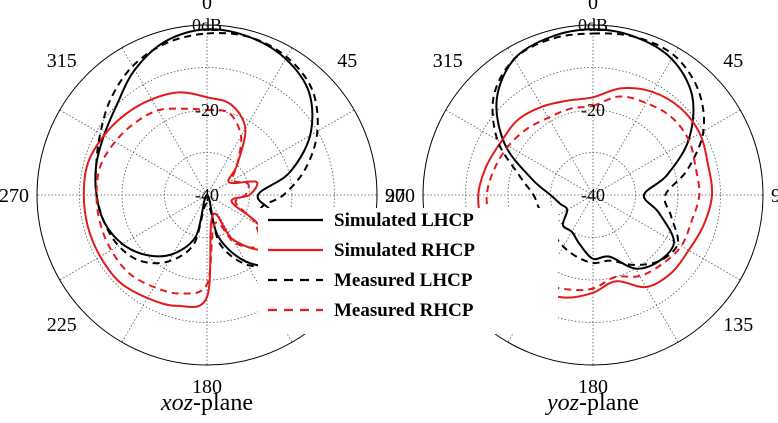 This screenshot has height=423, width=778. I want to click on legend-label: Simulated LHCP, so click(404, 220).